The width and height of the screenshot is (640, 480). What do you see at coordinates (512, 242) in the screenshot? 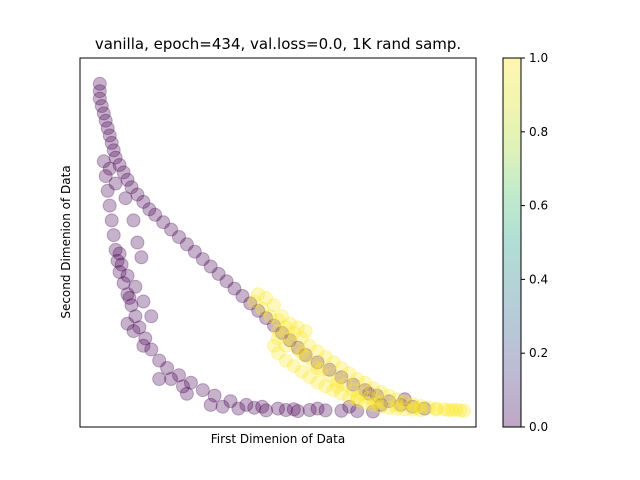
I see `colorbar-frame` at bounding box center [512, 242].